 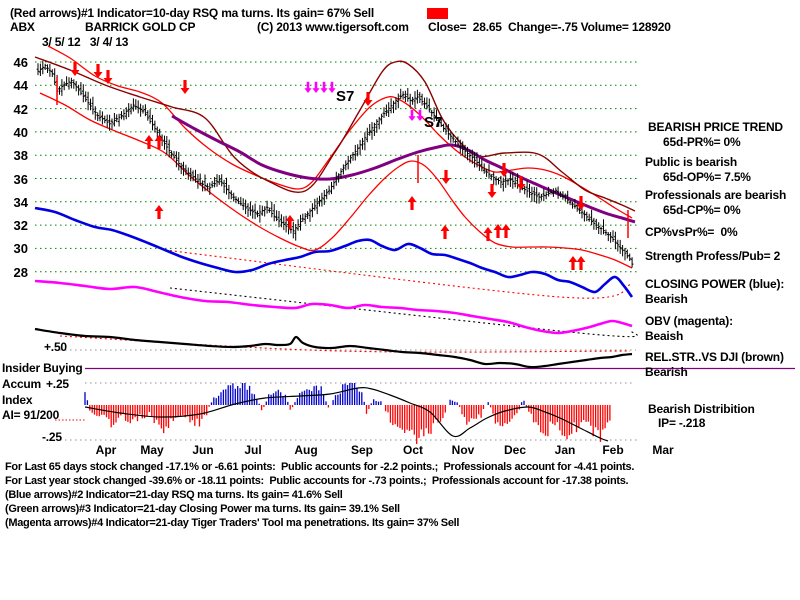 I want to click on price-tick-label: 40, so click(x=20, y=132).